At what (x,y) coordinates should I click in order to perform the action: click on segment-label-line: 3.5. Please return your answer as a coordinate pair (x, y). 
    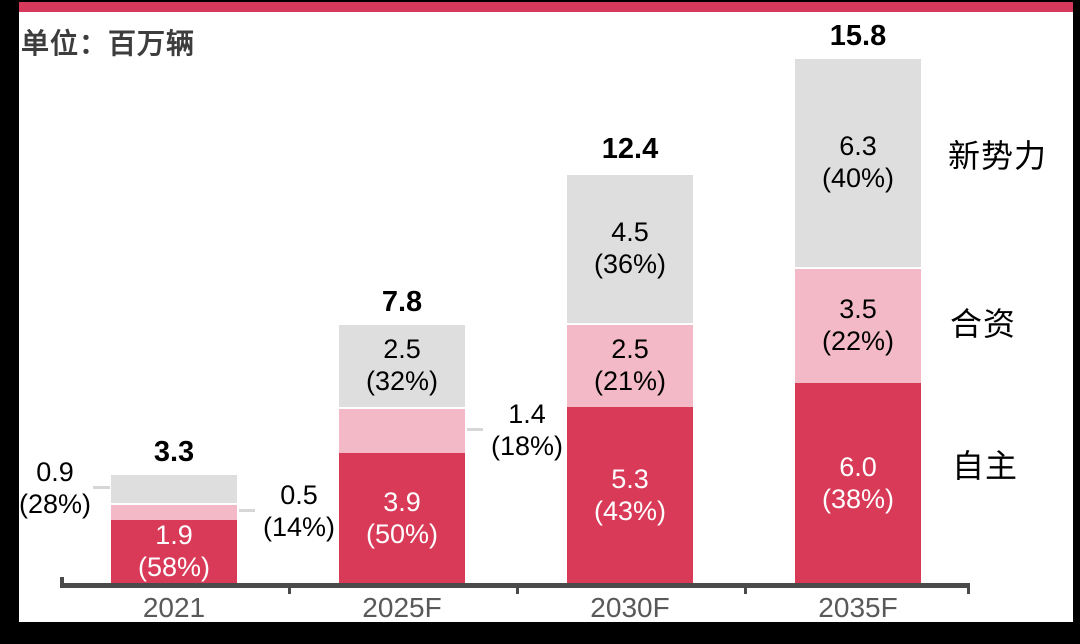
    Looking at the image, I should click on (858, 308).